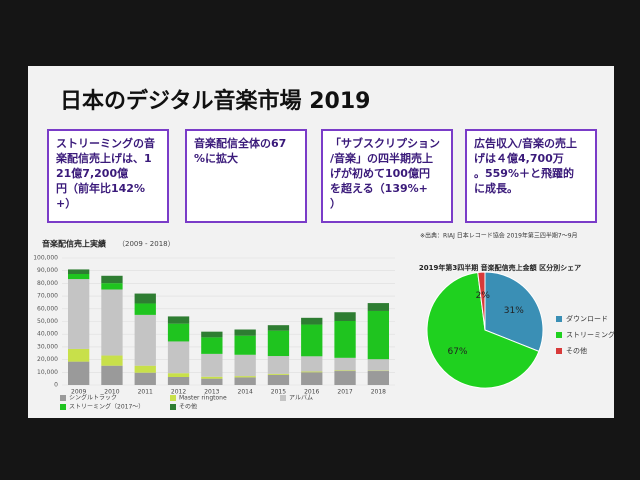 This screenshot has height=480, width=640. What do you see at coordinates (483, 296) in the screenshot?
I see `pie-label: 2%` at bounding box center [483, 296].